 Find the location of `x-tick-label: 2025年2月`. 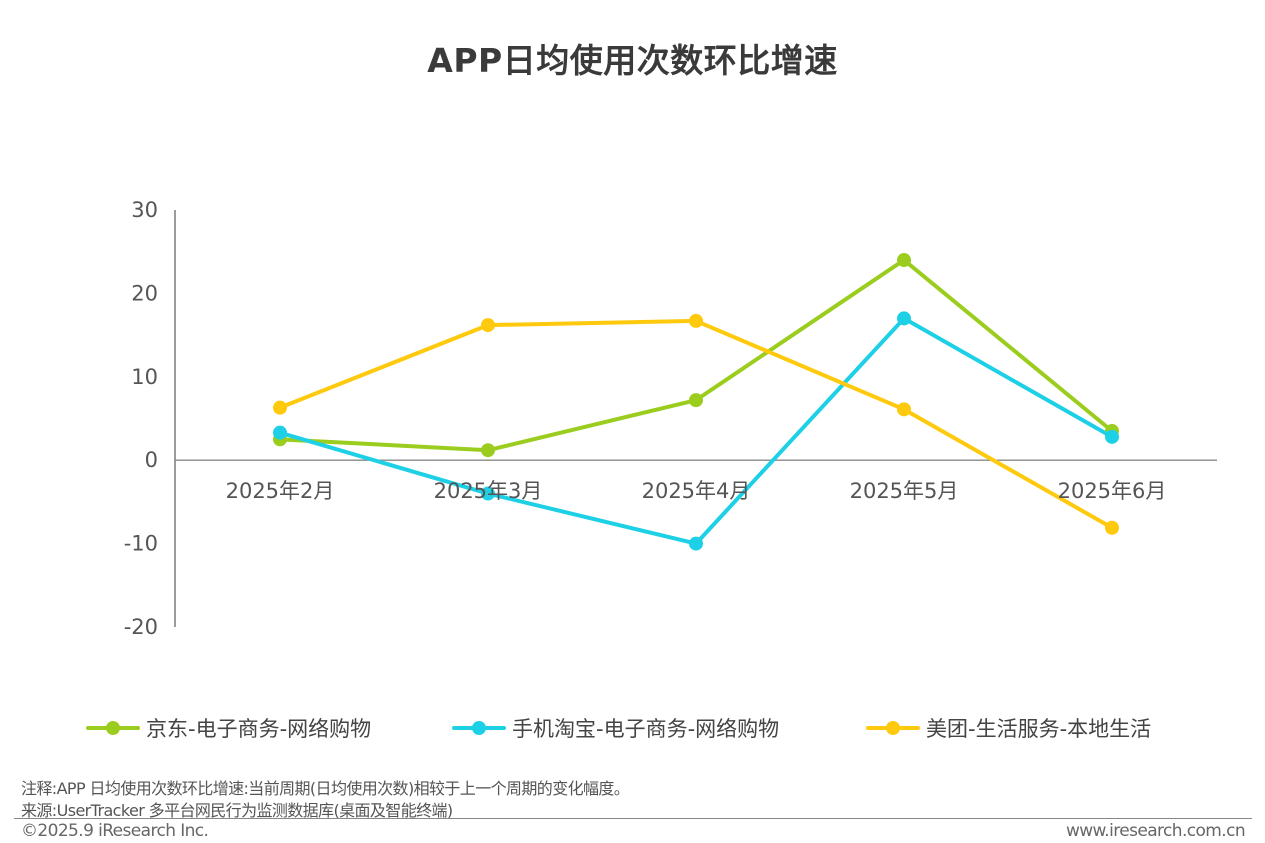

x-tick-label: 2025年2月 is located at coordinates (280, 491).